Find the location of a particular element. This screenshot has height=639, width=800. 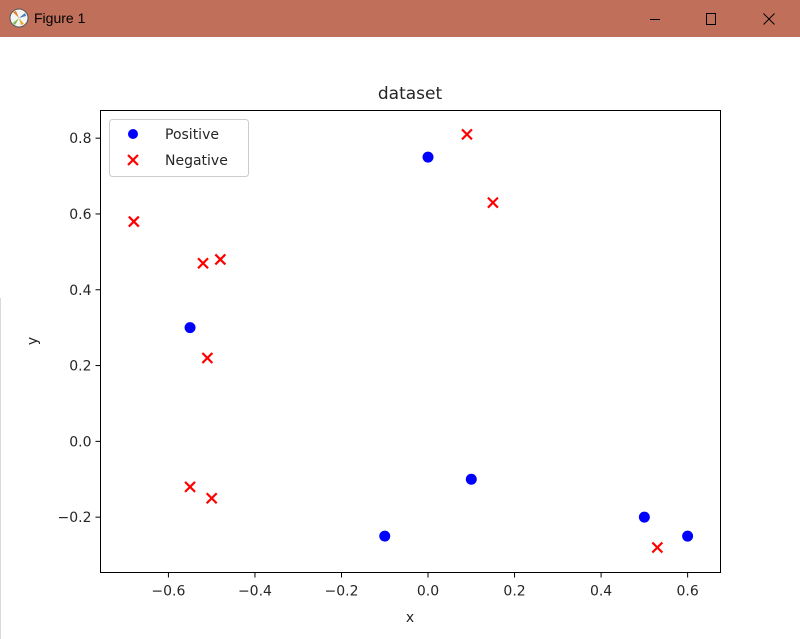

minimize-button is located at coordinates (655, 18).